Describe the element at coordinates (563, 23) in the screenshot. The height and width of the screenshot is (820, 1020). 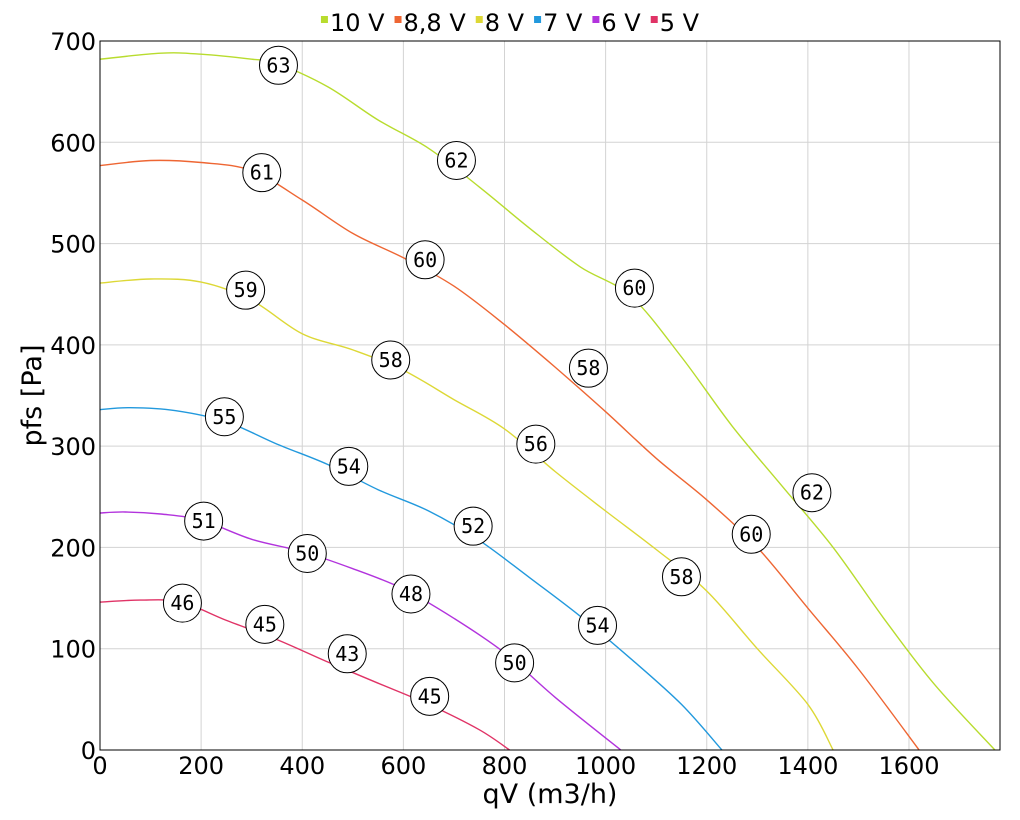
I see `legend-label: 7 V` at that location.